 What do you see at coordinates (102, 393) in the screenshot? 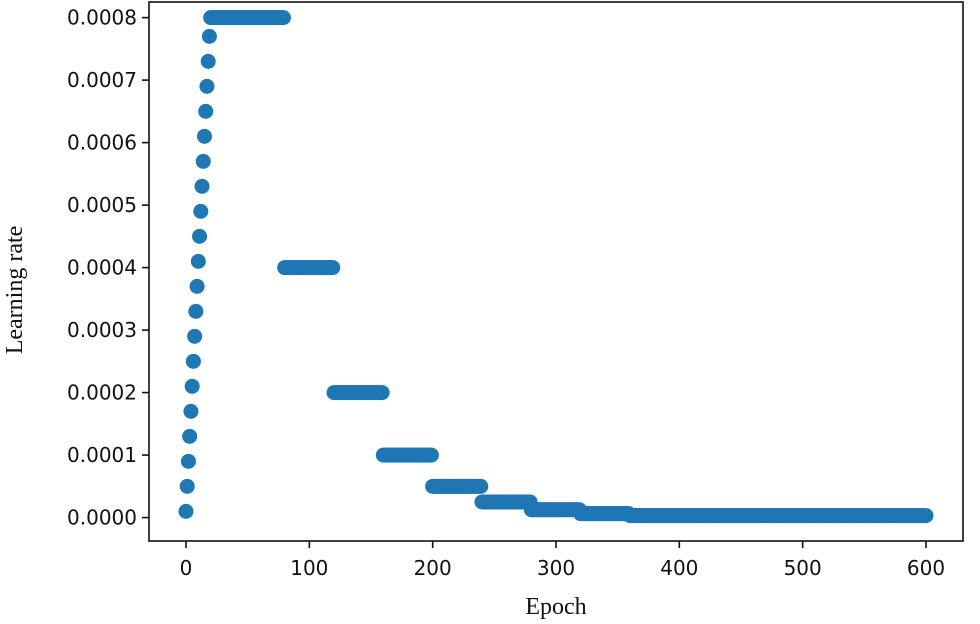
I see `y-tick-label: 0.0002` at bounding box center [102, 393].